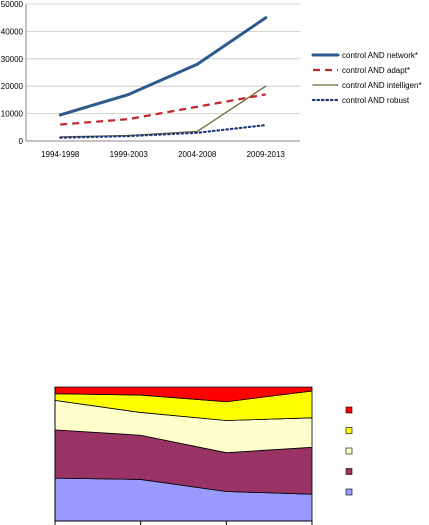 Image resolution: width=429 pixels, height=525 pixels. I want to click on x-tick-labels: 1994-1998 1999-2003 2004-2008 2009-2013, so click(163, 154).